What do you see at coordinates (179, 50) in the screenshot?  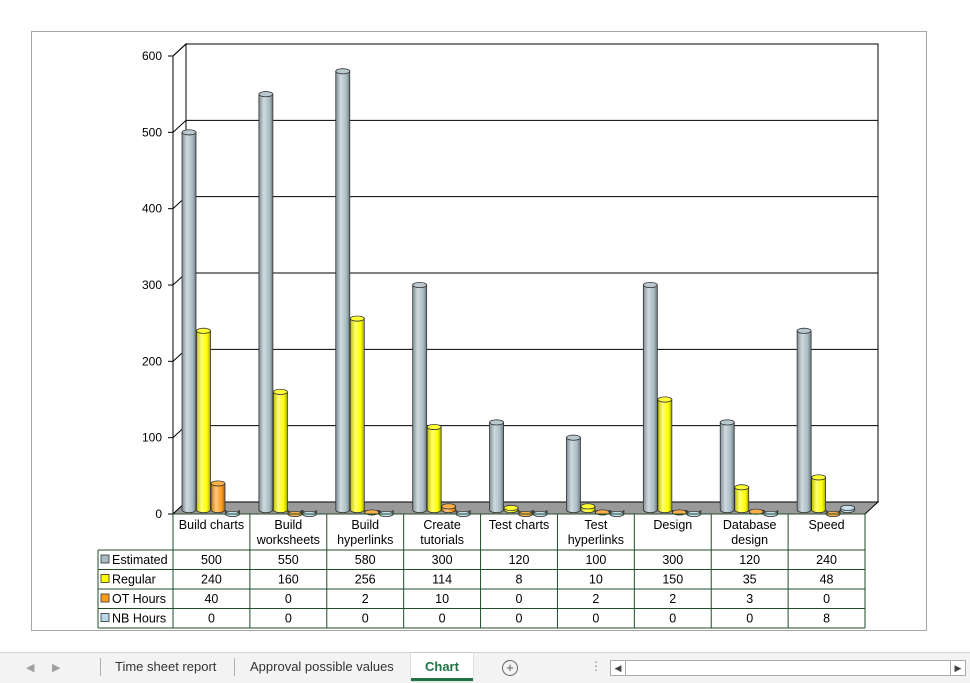 I see `y-gridline-side` at bounding box center [179, 50].